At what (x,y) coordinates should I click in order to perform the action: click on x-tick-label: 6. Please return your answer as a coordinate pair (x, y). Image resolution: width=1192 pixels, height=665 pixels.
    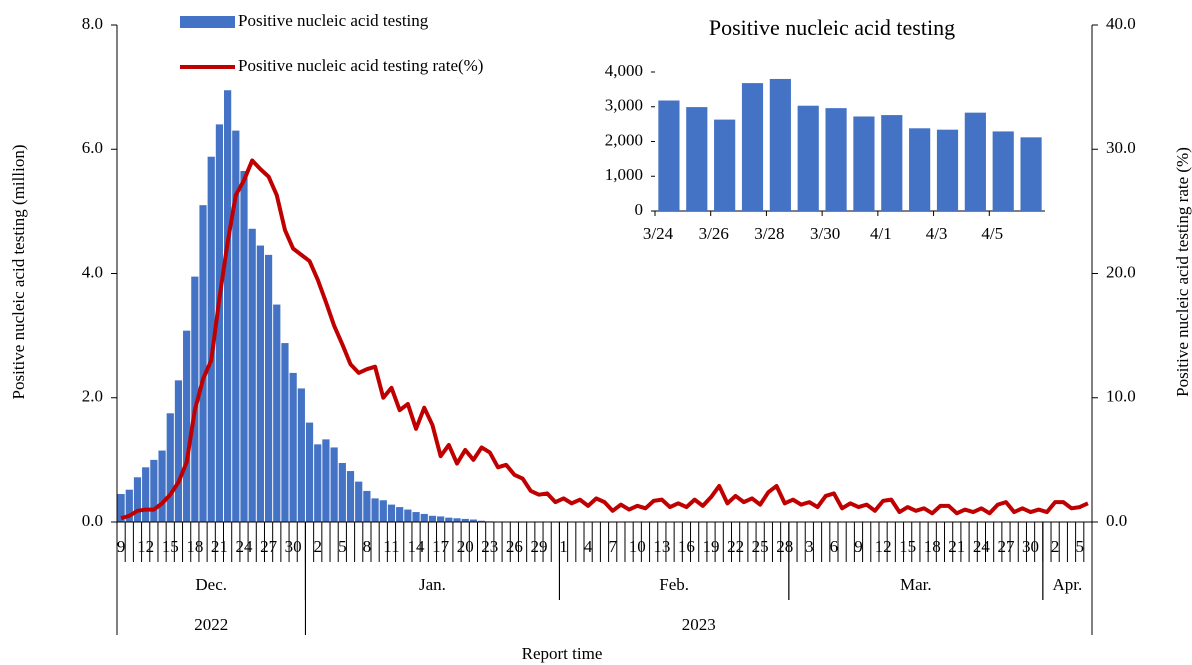
    Looking at the image, I should click on (834, 546).